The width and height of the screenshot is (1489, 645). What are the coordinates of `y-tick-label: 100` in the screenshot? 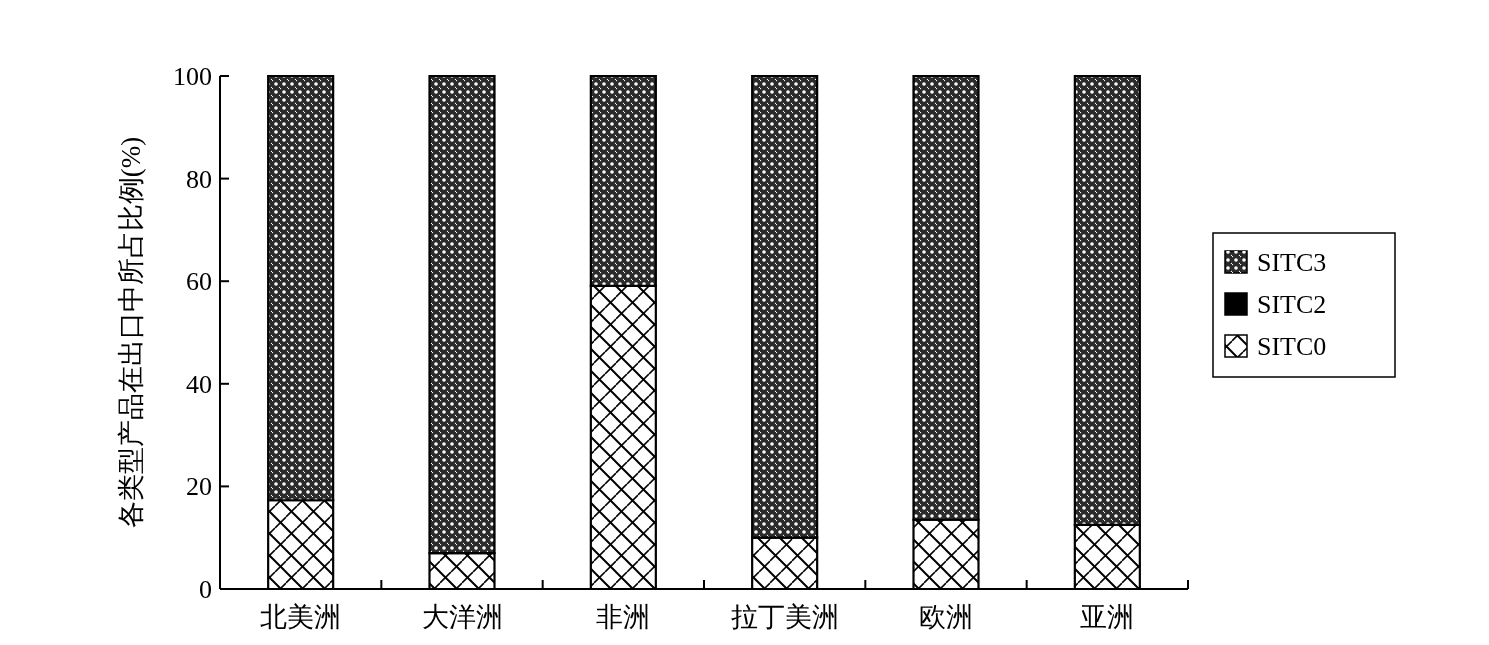 It's located at (192, 76).